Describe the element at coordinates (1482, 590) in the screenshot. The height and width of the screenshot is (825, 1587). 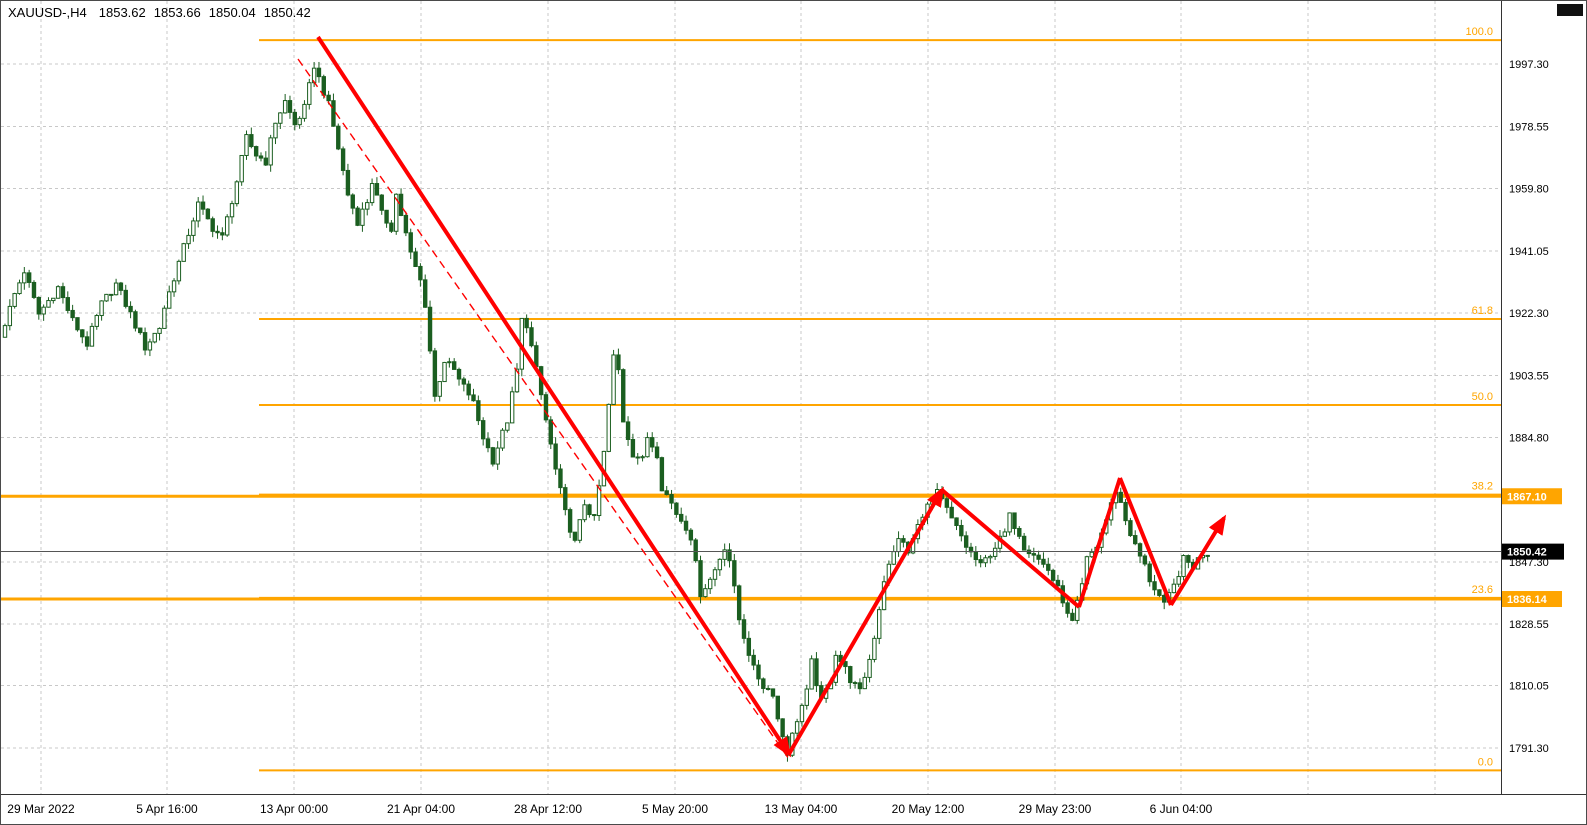
I see `fib-level-label: 23.6` at that location.